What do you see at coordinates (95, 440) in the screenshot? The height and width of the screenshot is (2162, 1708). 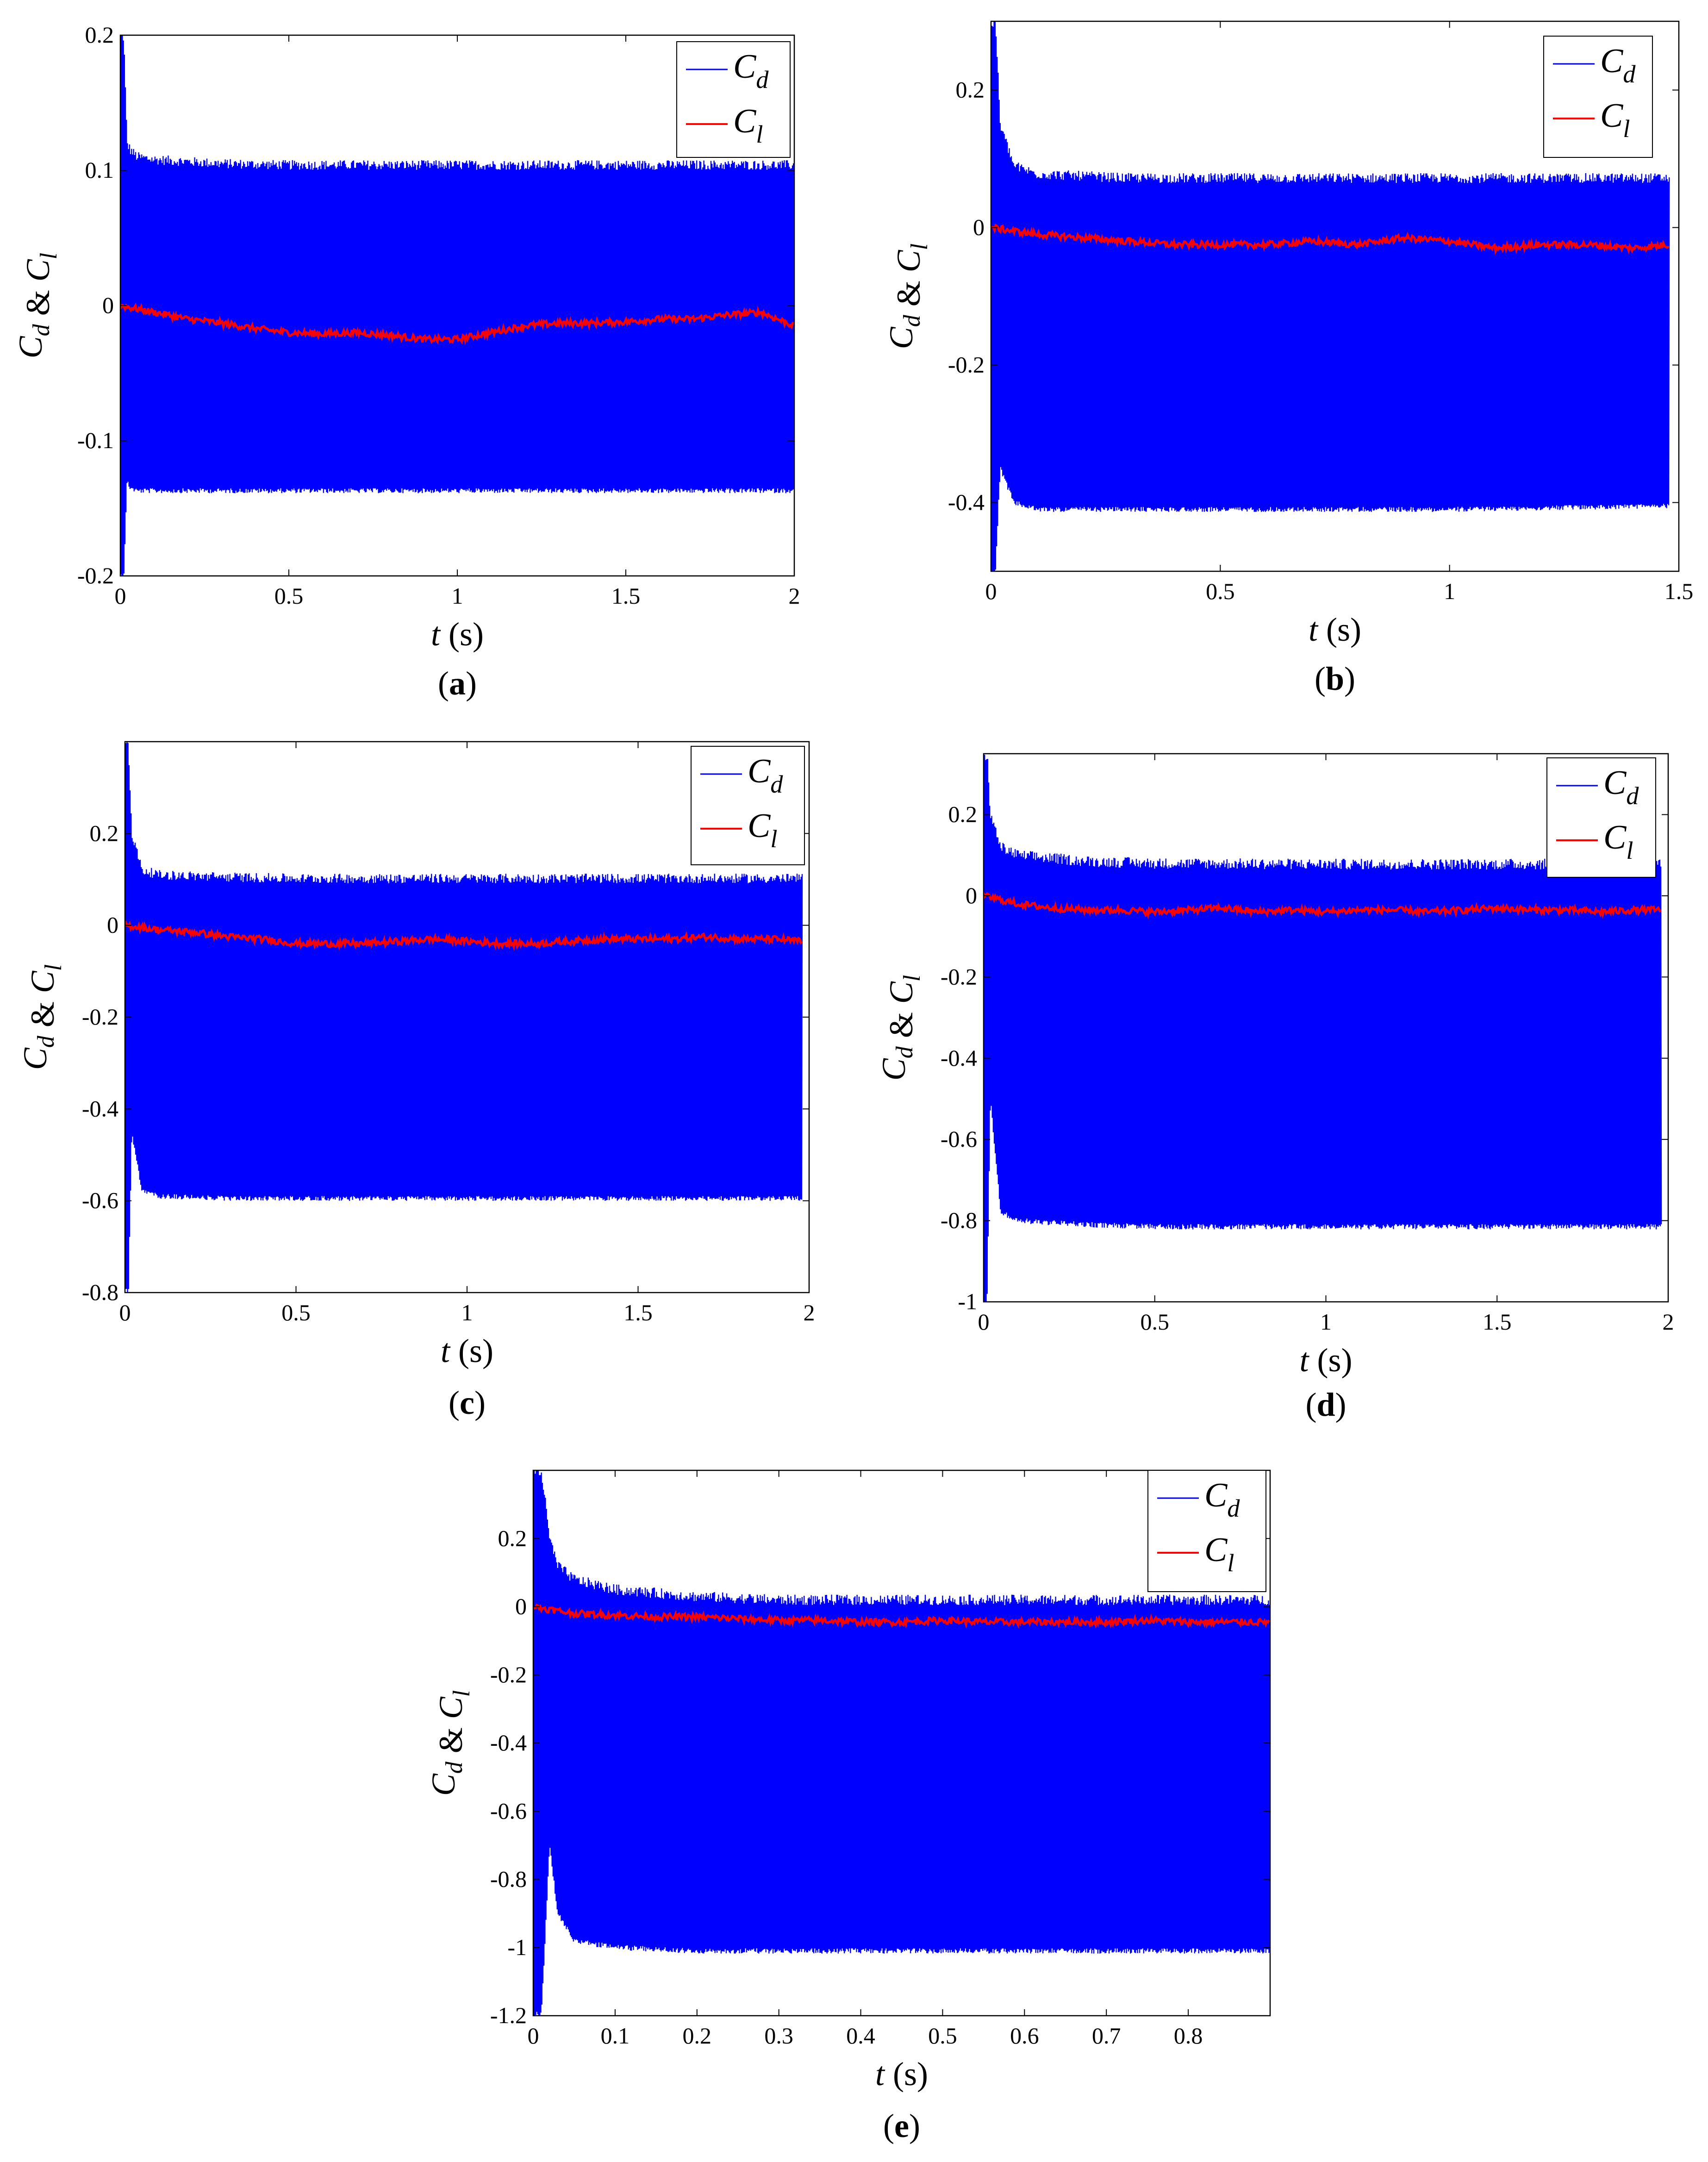 I see `y-tick-label: -0.1` at bounding box center [95, 440].